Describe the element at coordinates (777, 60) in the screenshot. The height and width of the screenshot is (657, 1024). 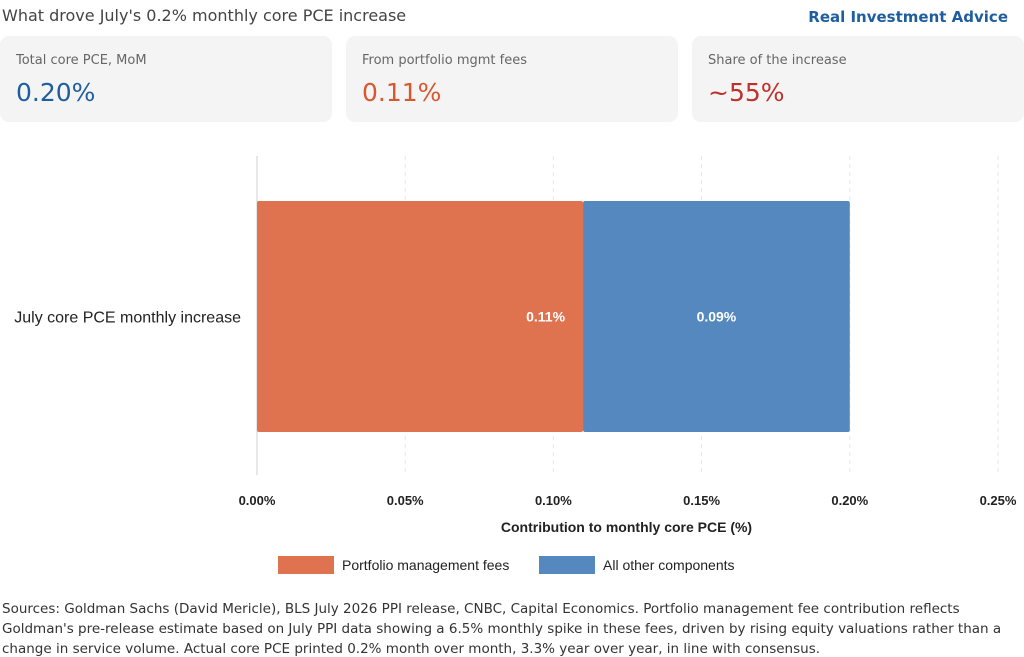
I see `stat-card-label: Share of the increase` at that location.